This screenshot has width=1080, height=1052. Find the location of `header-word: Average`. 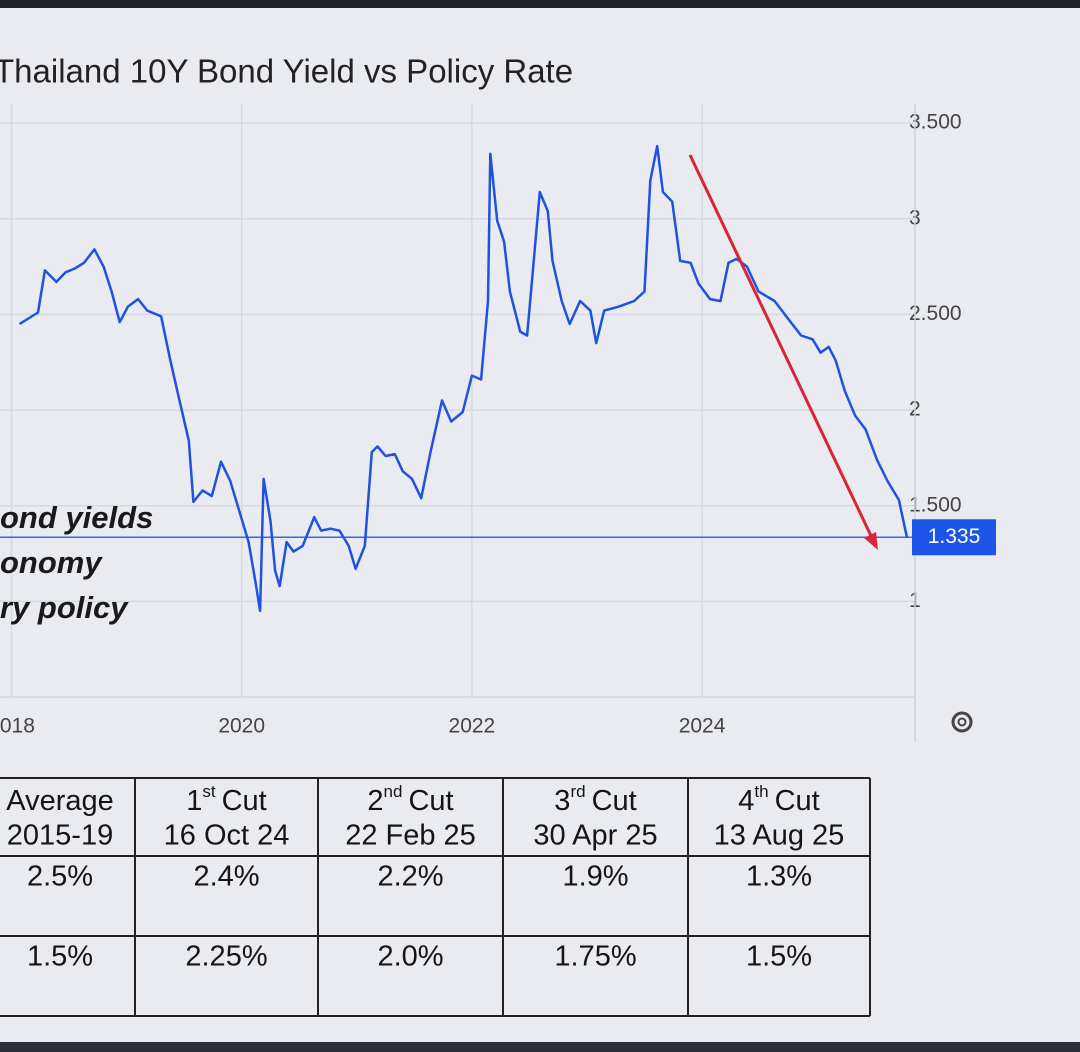

header-word: Average is located at coordinates (60, 801).